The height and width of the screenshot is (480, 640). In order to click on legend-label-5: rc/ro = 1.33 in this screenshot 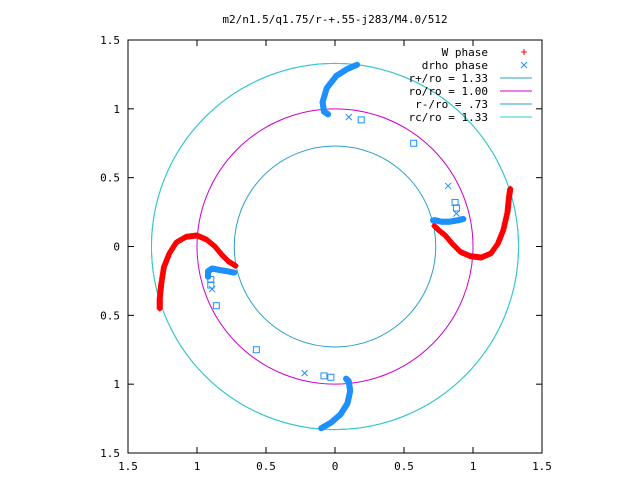, I will do `click(448, 117)`.